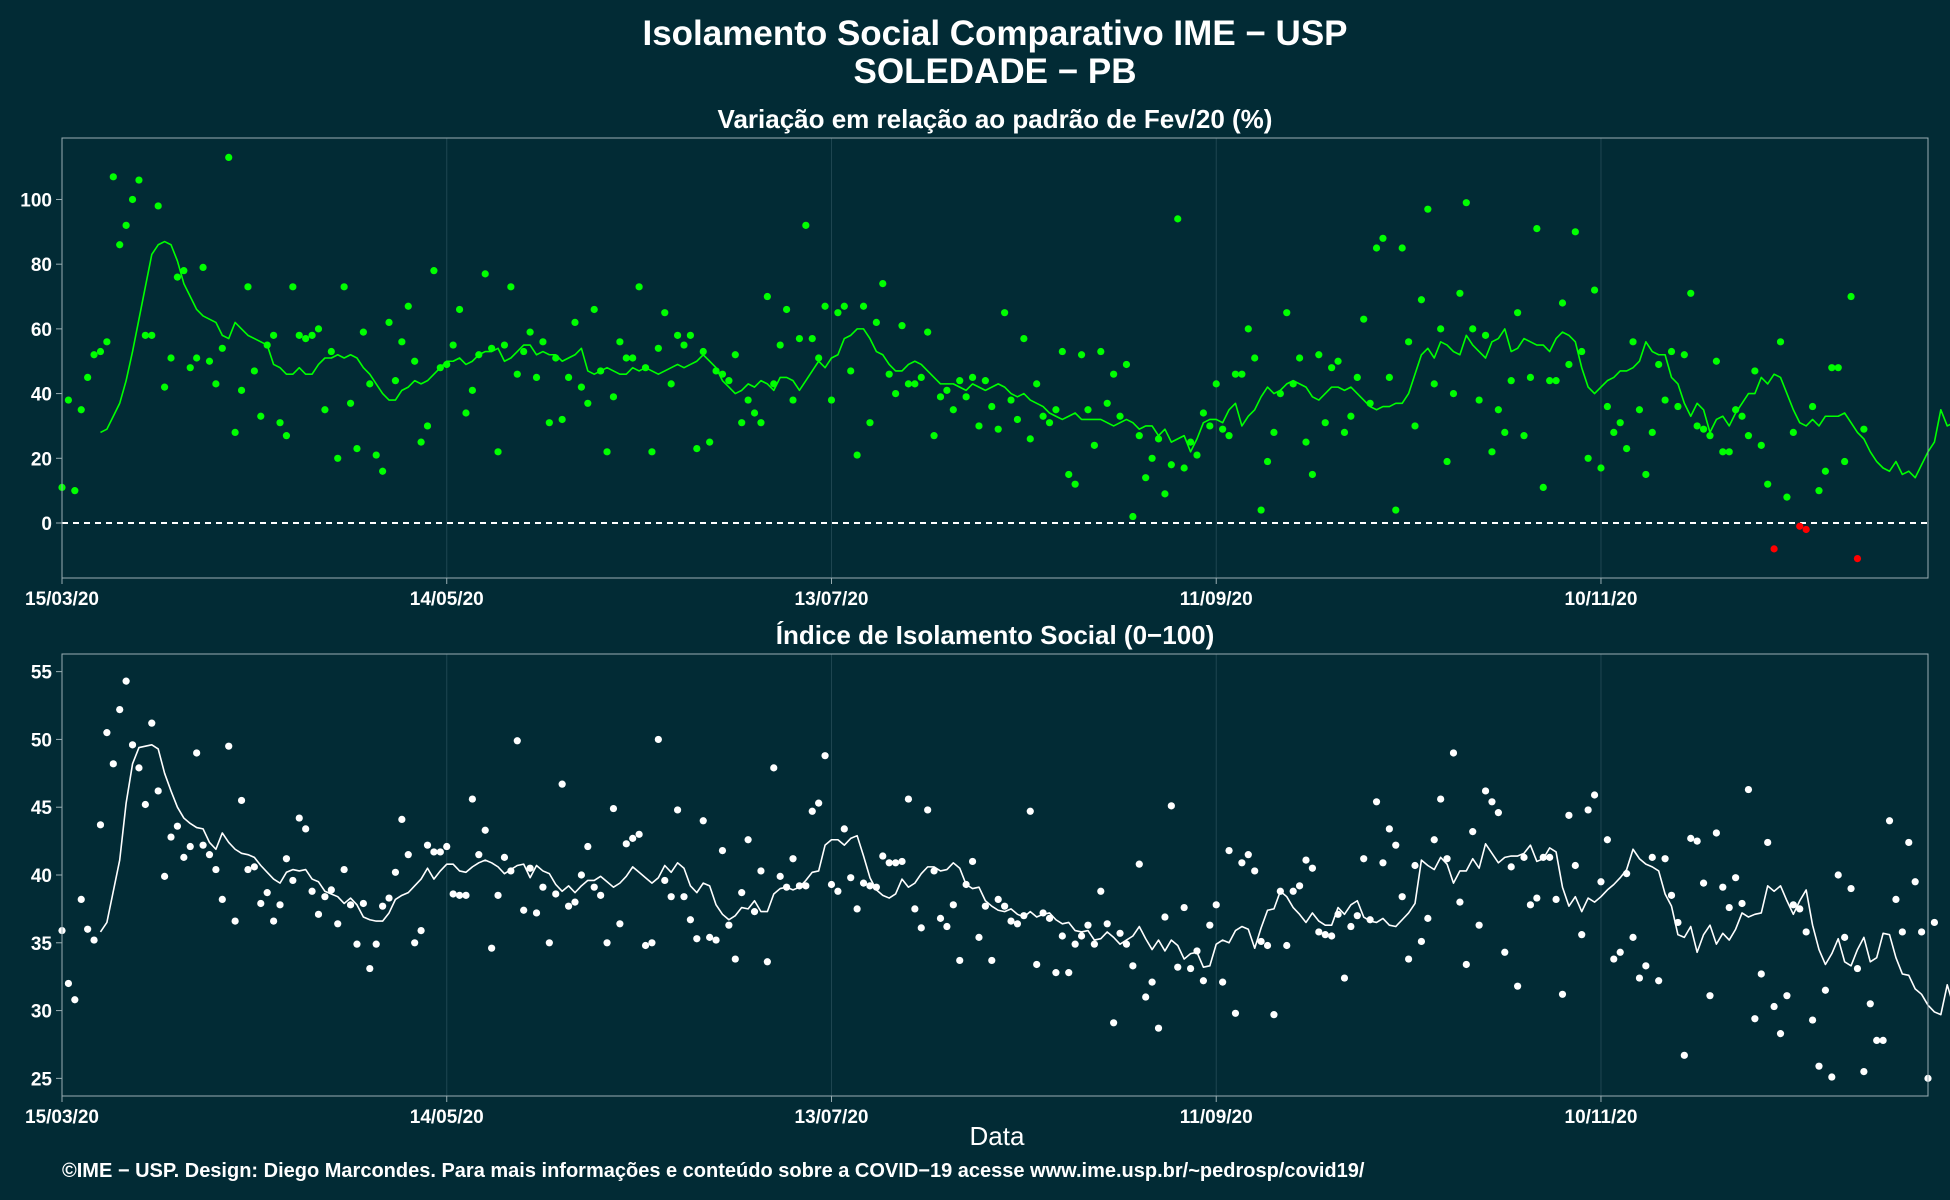 The width and height of the screenshot is (1950, 1200). What do you see at coordinates (42, 944) in the screenshot?
I see `bottom-y-tick-label: 35` at bounding box center [42, 944].